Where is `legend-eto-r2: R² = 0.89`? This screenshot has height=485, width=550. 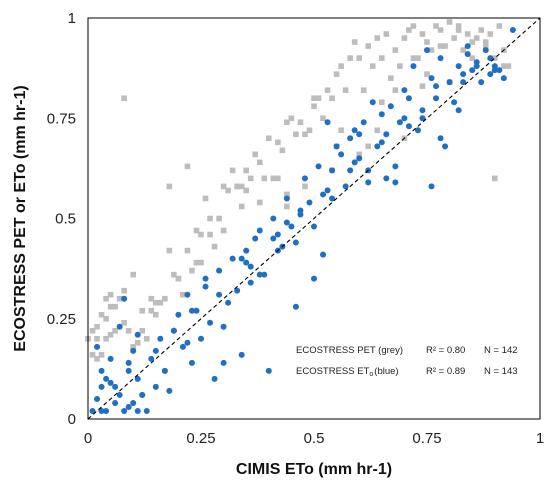
legend-eto-r2: R² = 0.89 is located at coordinates (445, 371).